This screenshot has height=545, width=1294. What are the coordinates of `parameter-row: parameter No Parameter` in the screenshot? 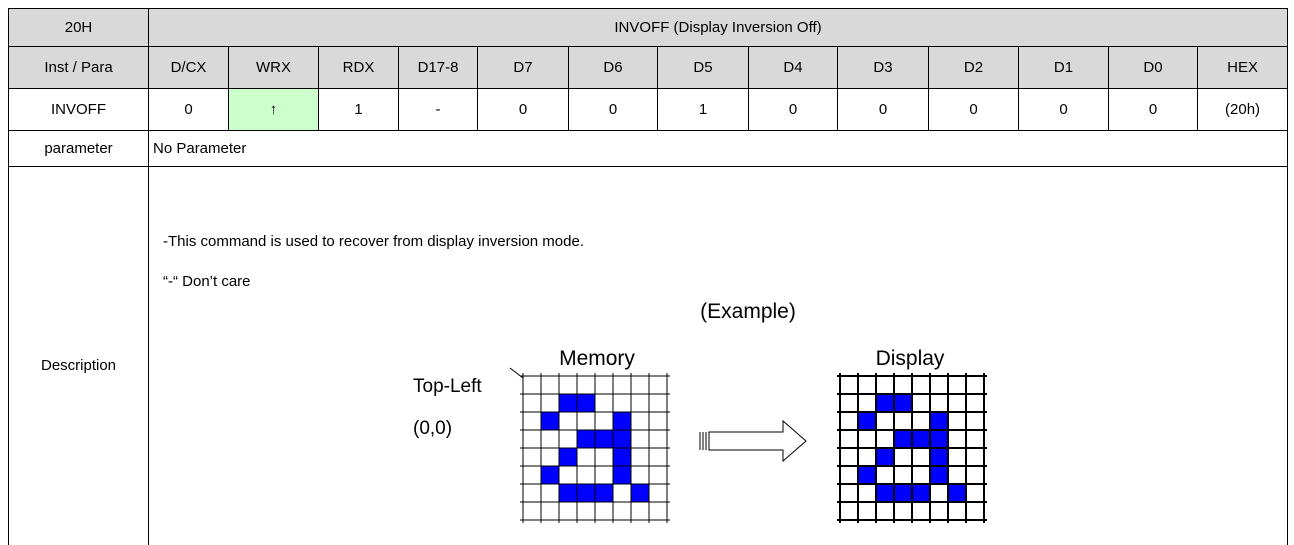 It's located at (648, 148).